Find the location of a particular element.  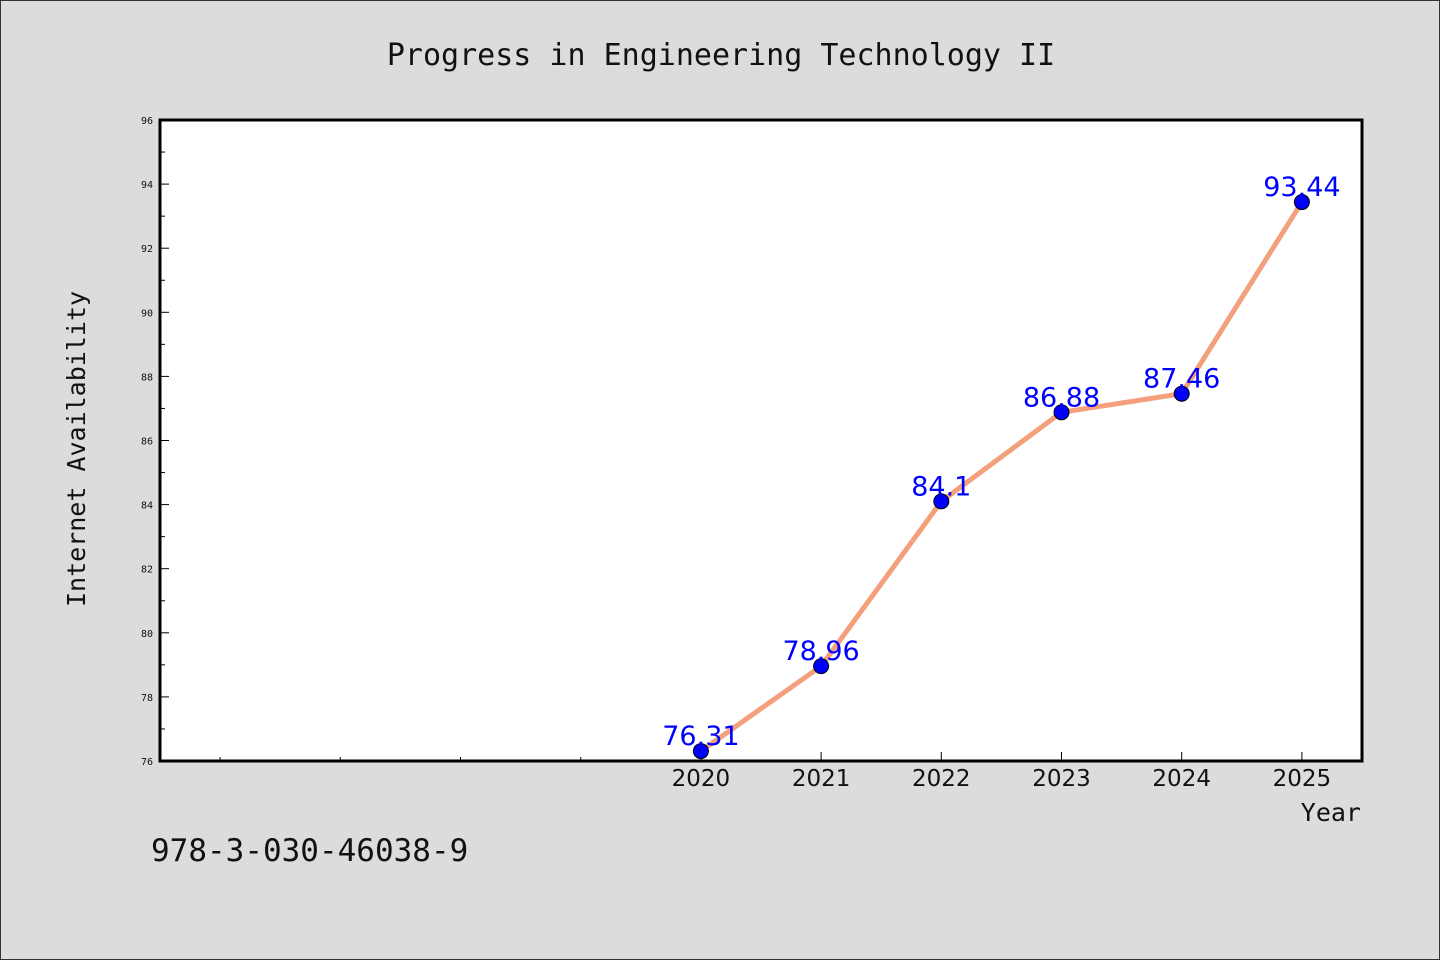

y-axis-ticks: 76 78 80 82 84 86 88 90 92 94 96 is located at coordinates (155, 442).